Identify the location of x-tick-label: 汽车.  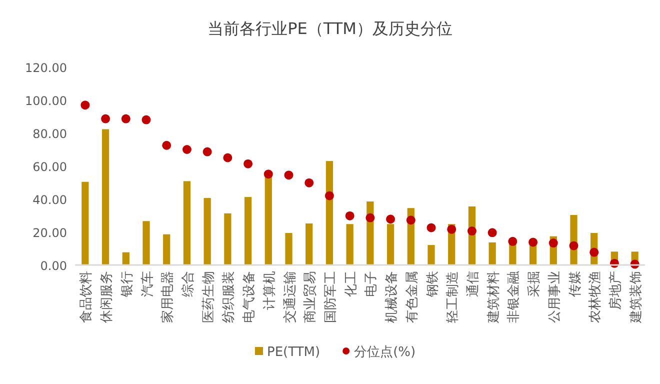
(148, 284).